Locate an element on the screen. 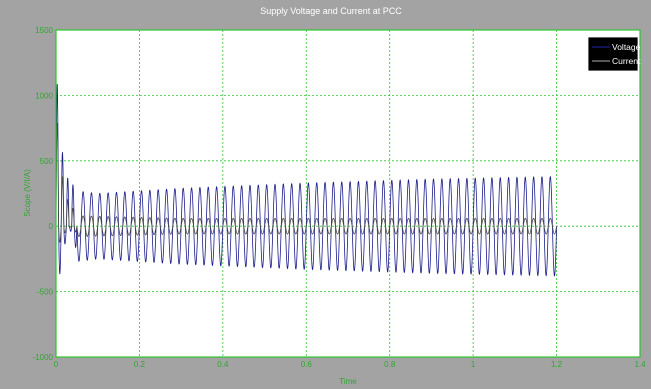 The width and height of the screenshot is (651, 389). x-tick-label: 0.4 is located at coordinates (223, 364).